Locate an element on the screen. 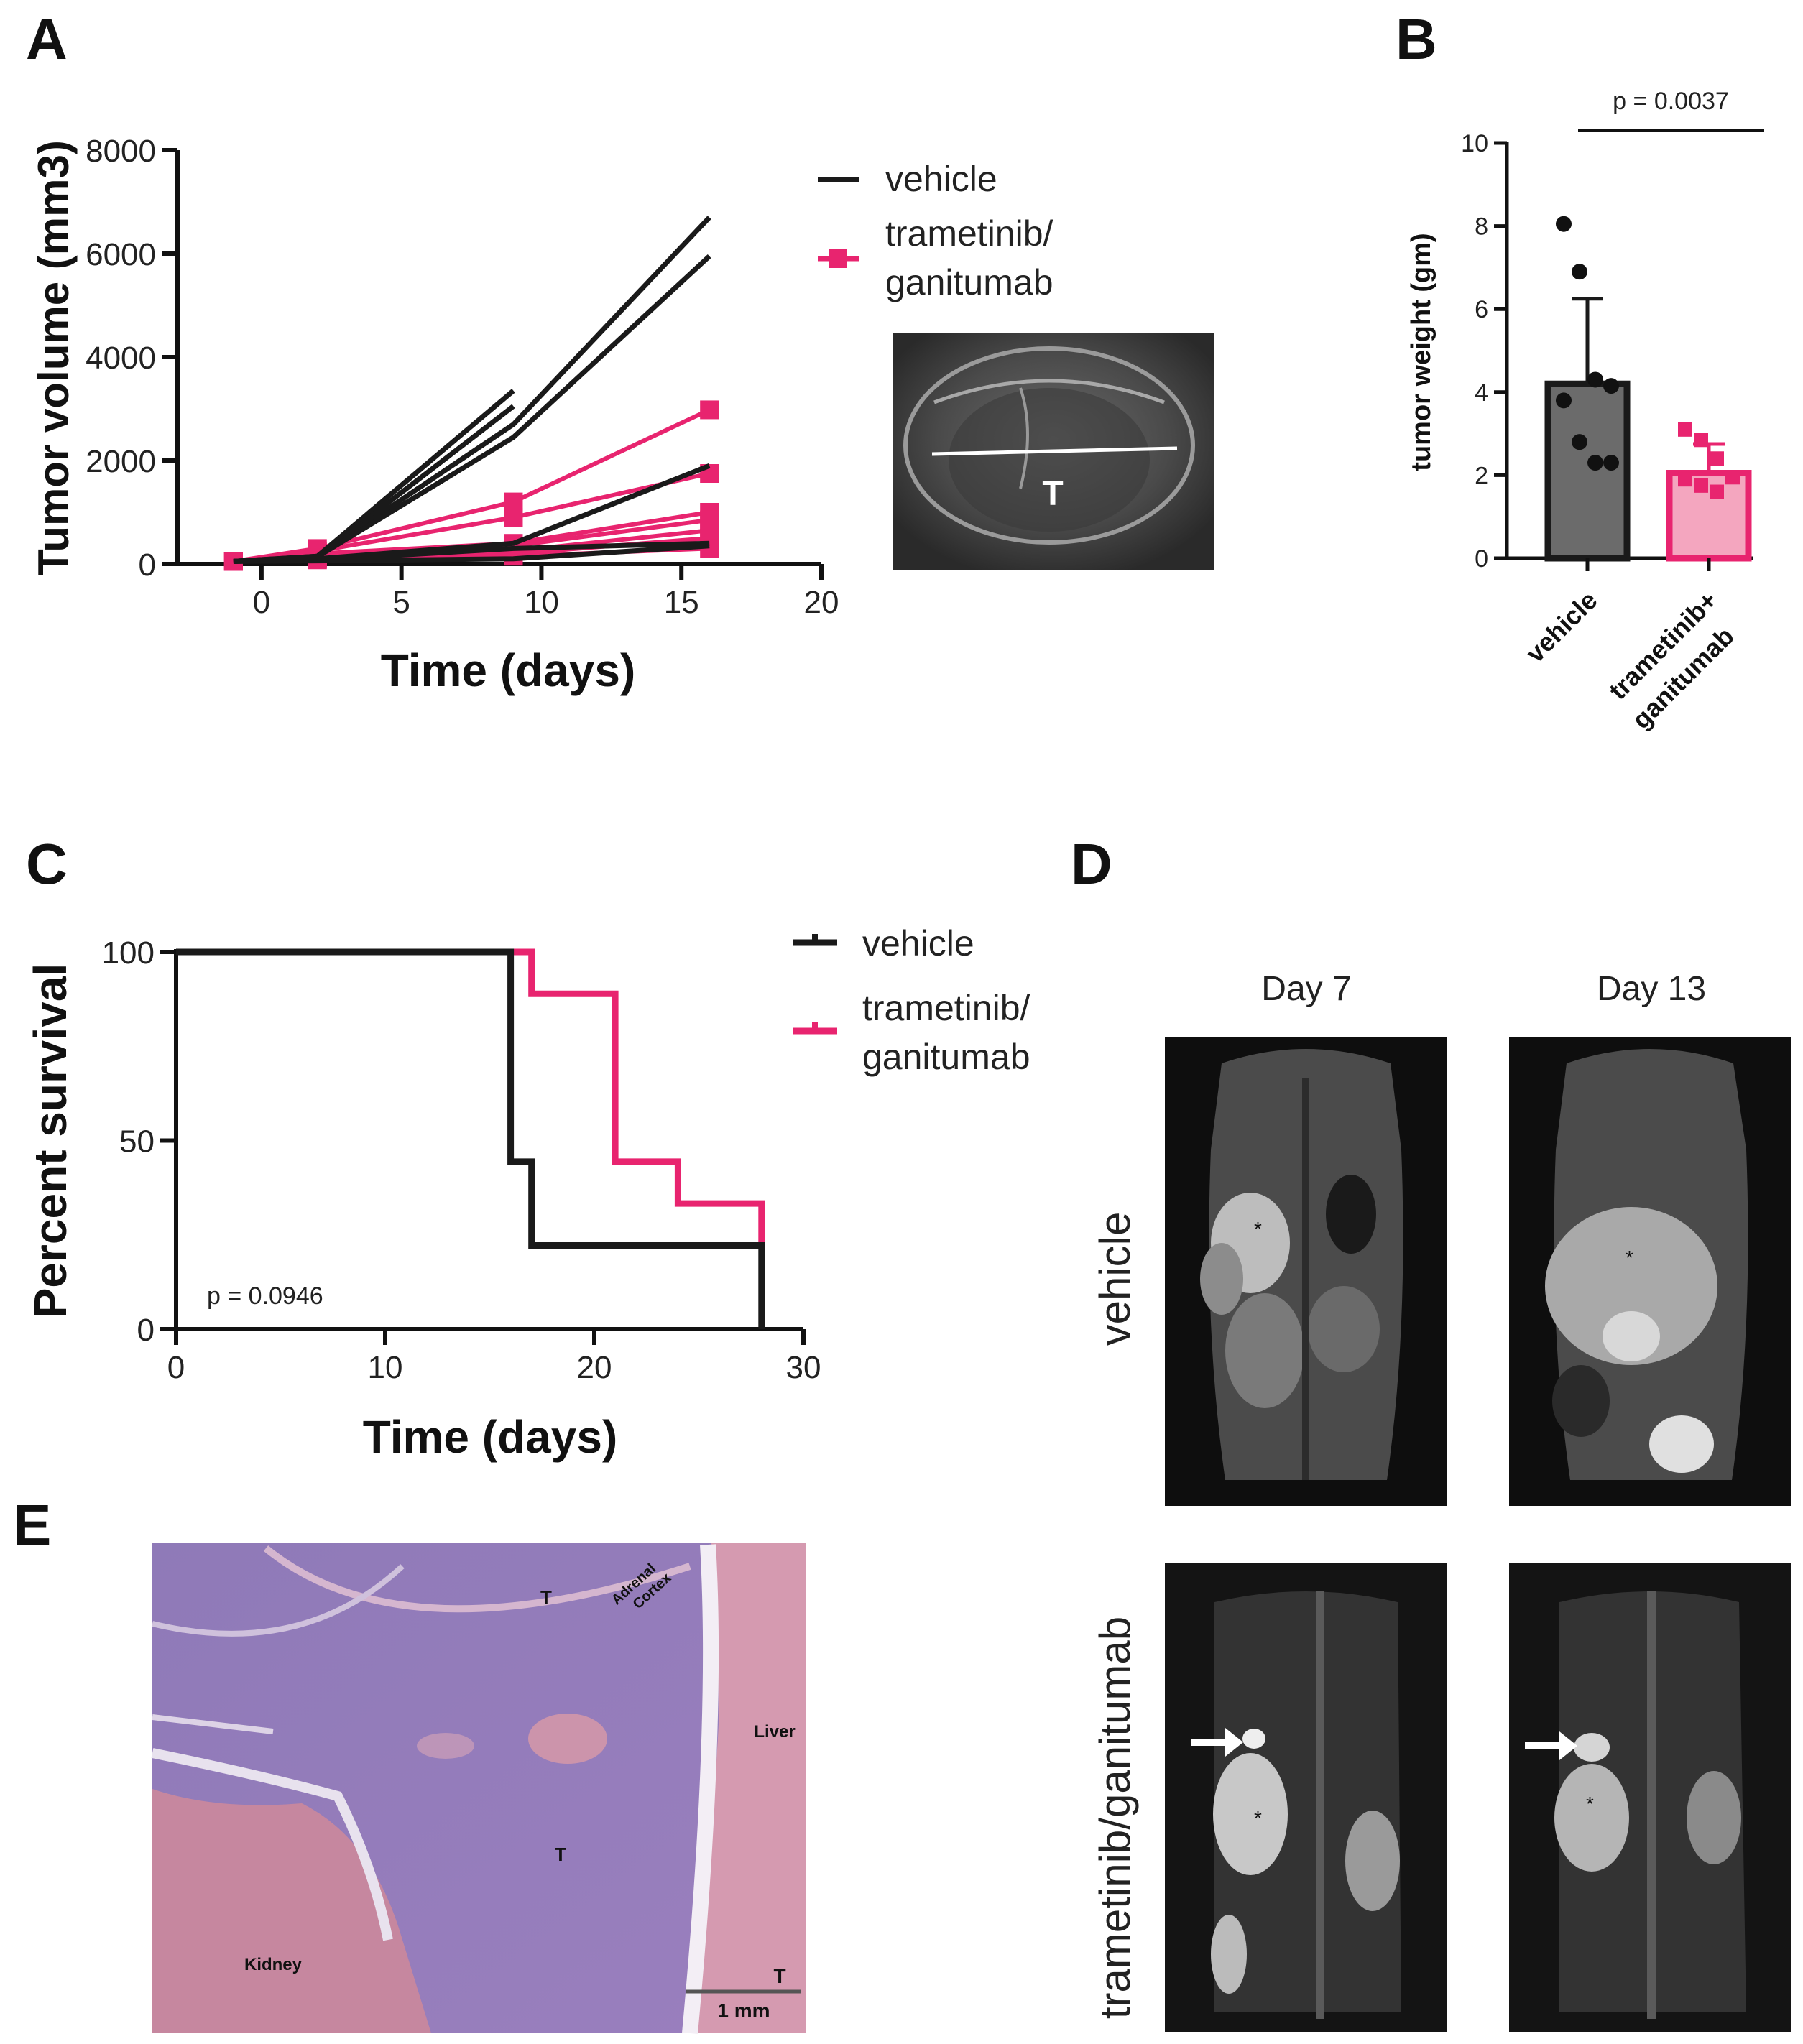  tumor-weight-p-value: p = 0.0037 is located at coordinates (1671, 101).